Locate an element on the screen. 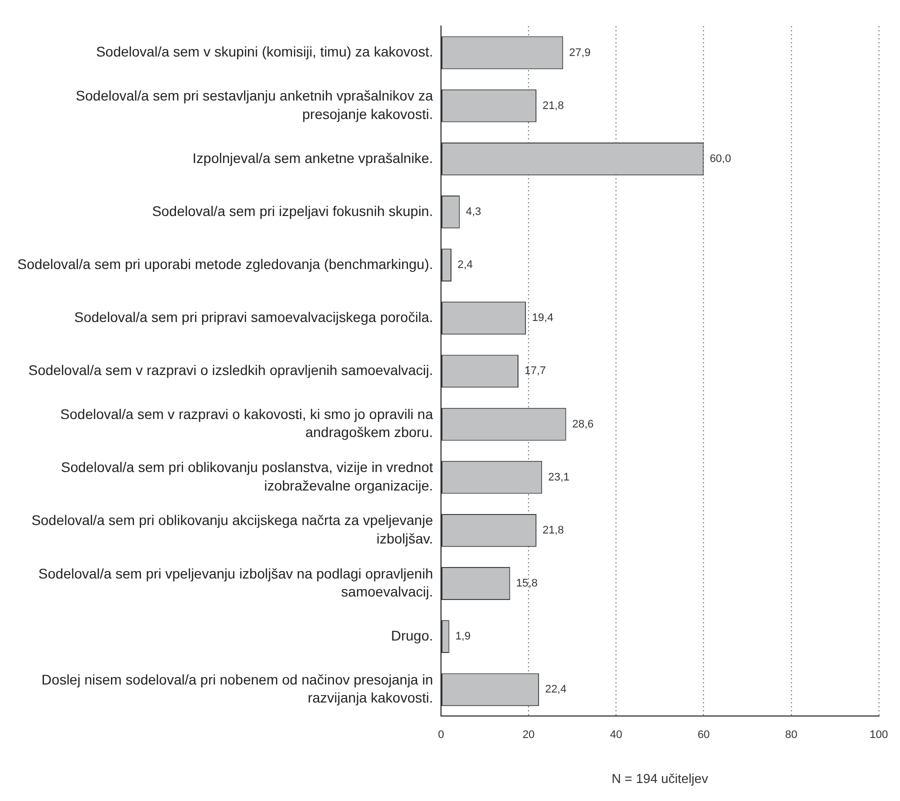 The width and height of the screenshot is (900, 801). data-label: 60,0 is located at coordinates (721, 158).